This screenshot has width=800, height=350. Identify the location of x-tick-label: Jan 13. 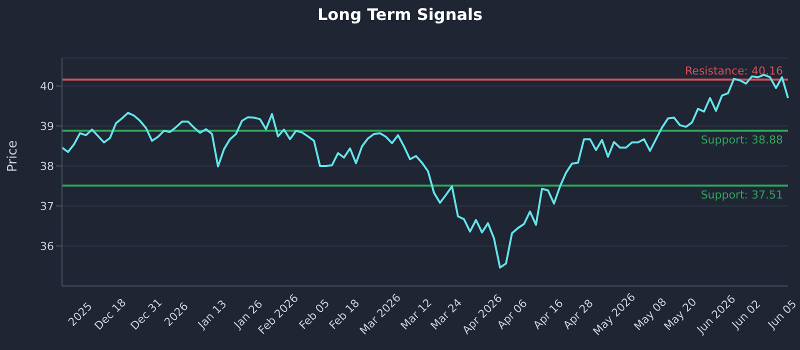
(212, 315).